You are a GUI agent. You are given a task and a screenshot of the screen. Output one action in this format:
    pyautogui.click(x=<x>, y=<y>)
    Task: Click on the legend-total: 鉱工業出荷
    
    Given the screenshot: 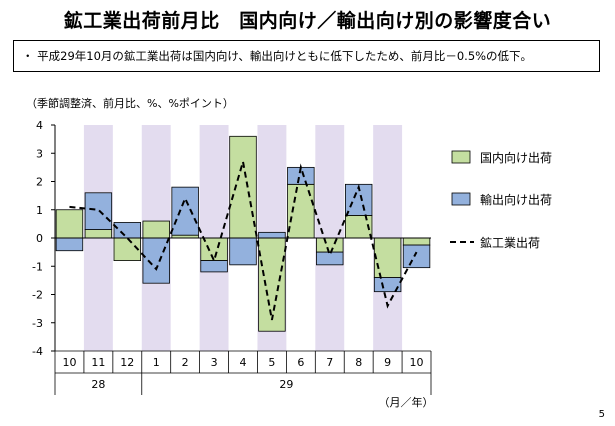 What is the action you would take?
    pyautogui.click(x=495, y=242)
    